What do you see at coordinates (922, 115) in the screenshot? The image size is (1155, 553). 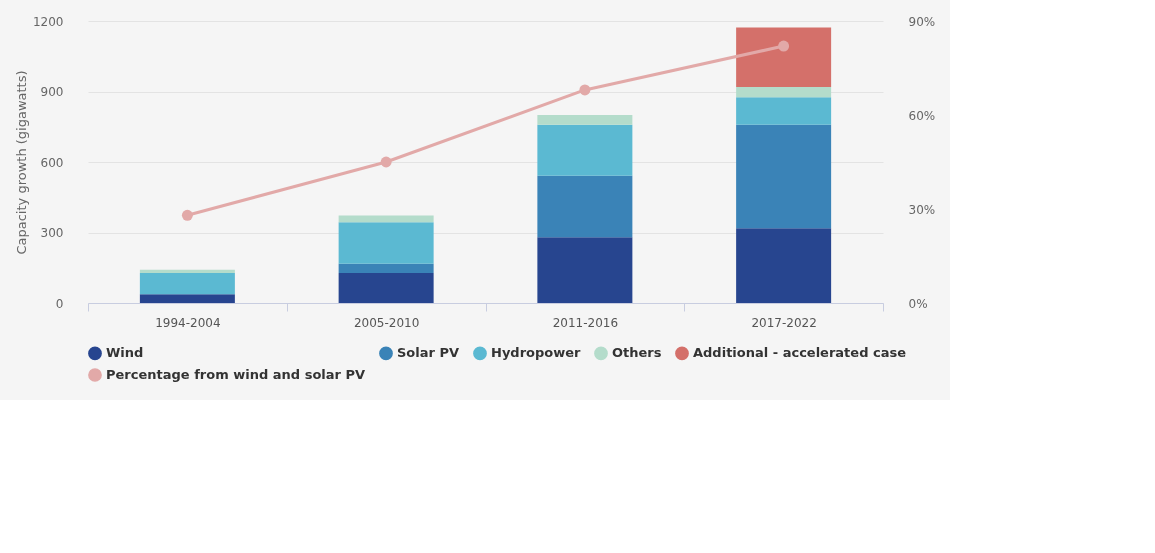 I see `y2-tick-label: 60%` at bounding box center [922, 115].